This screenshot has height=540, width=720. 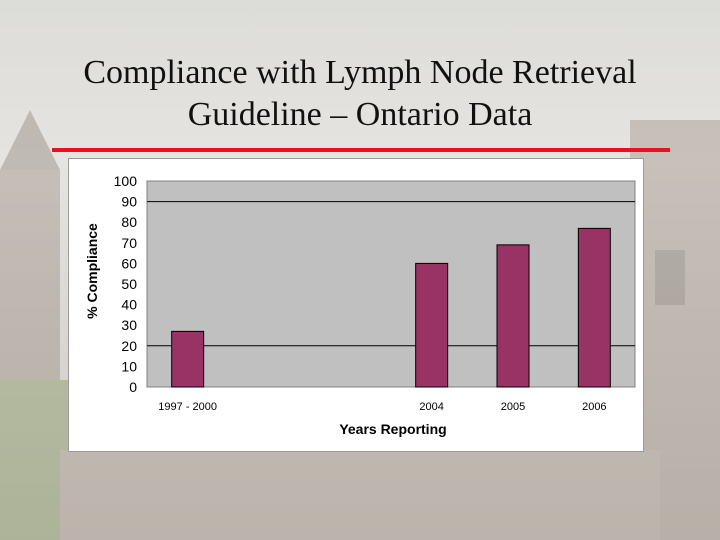 I want to click on y-tick-label-100: 100, so click(x=126, y=181).